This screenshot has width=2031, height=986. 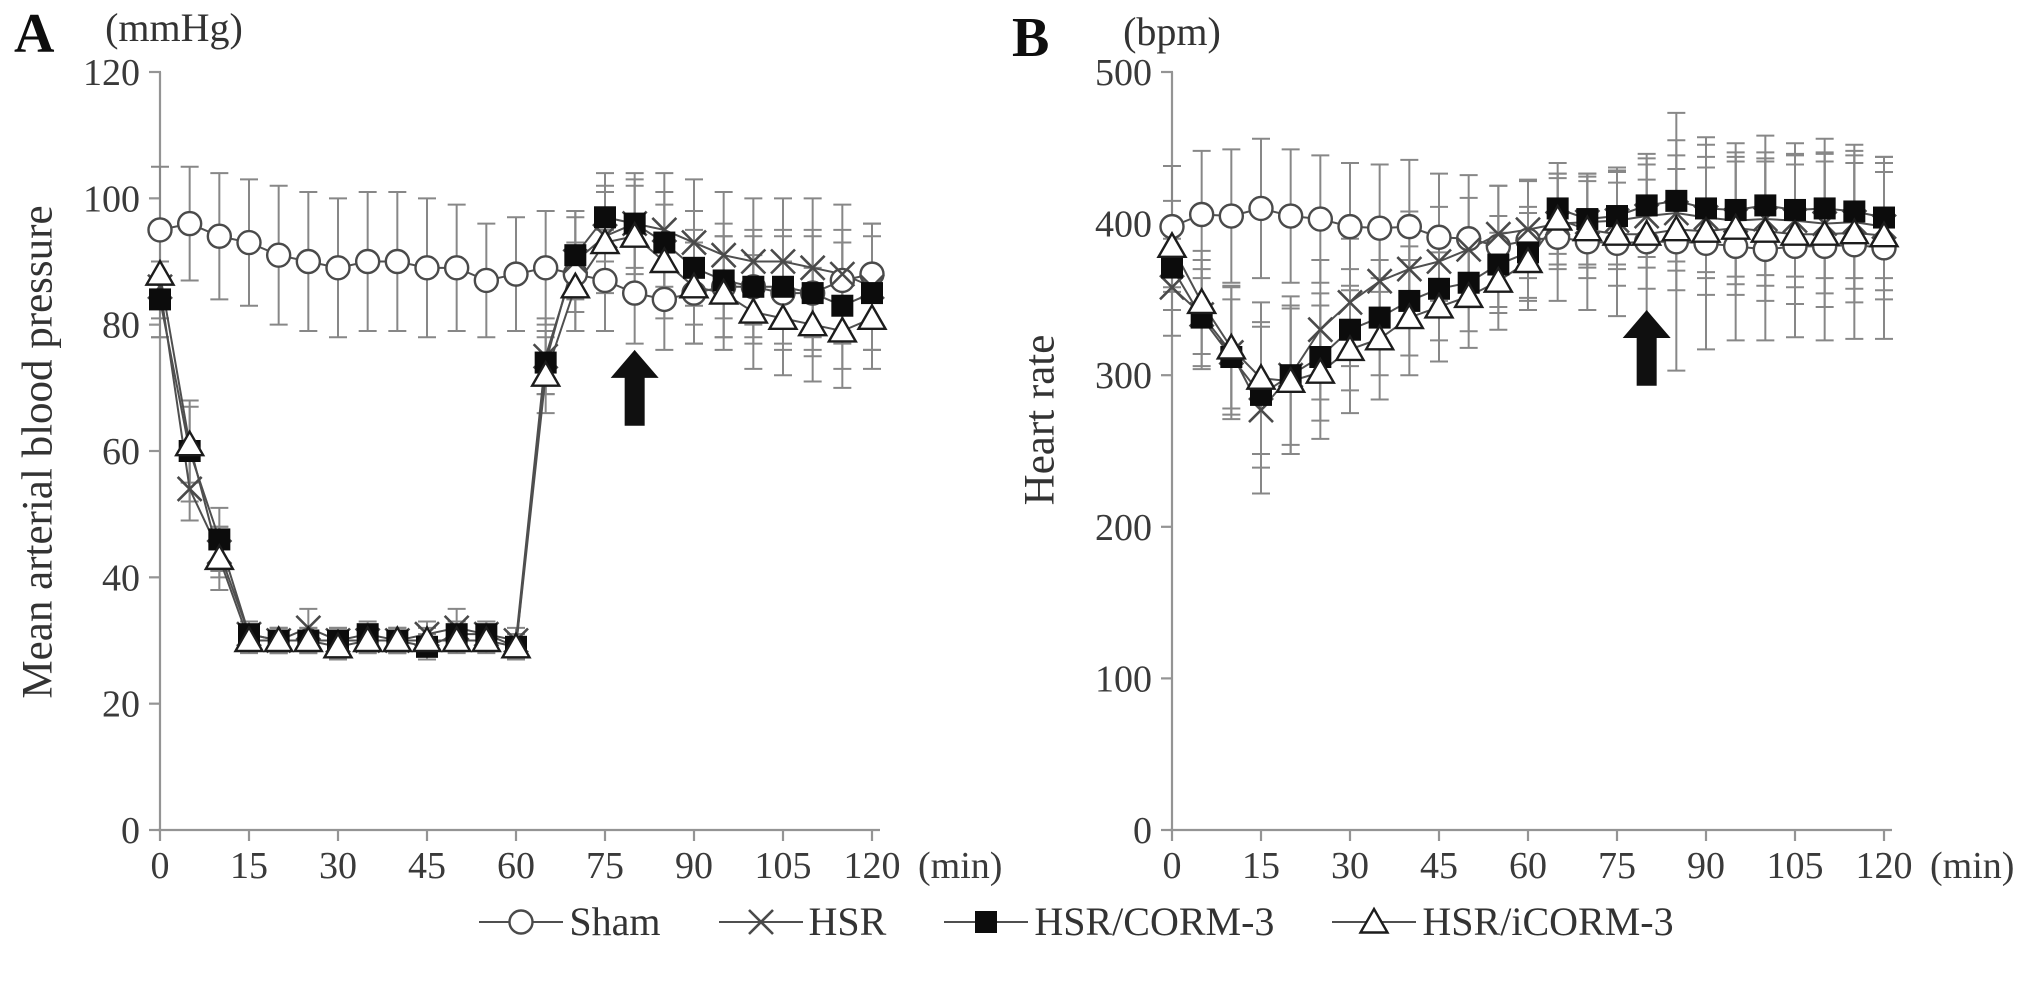 I want to click on panel-b-letter: B, so click(x=1031, y=38).